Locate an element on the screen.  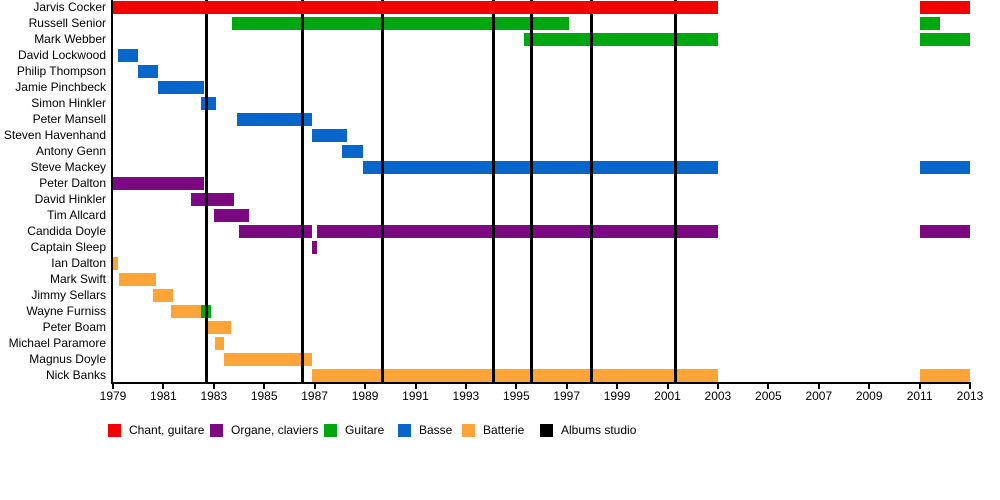
legend-swatch-guitare is located at coordinates (330, 430).